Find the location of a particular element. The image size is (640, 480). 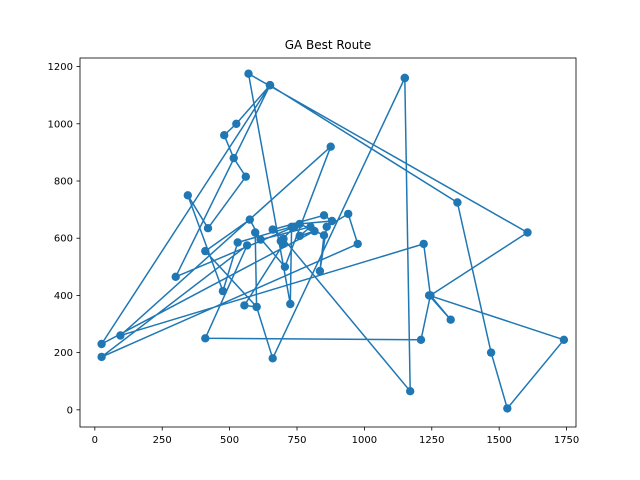

x-tick-label: 1750 is located at coordinates (566, 440).